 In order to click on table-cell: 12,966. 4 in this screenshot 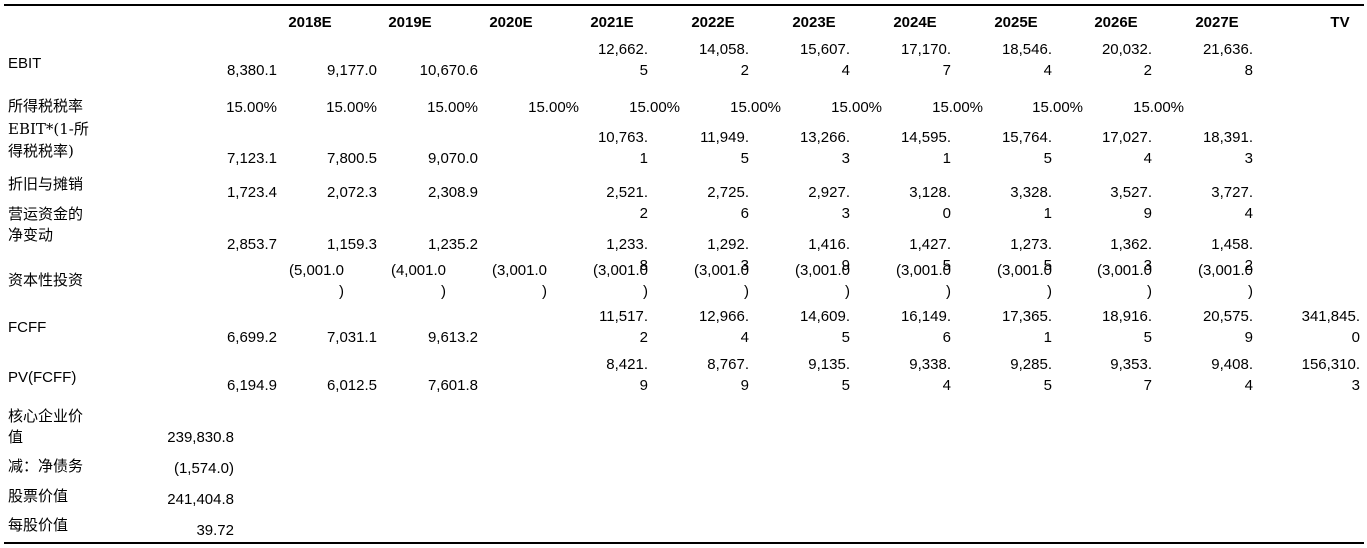, I will do `click(723, 327)`.